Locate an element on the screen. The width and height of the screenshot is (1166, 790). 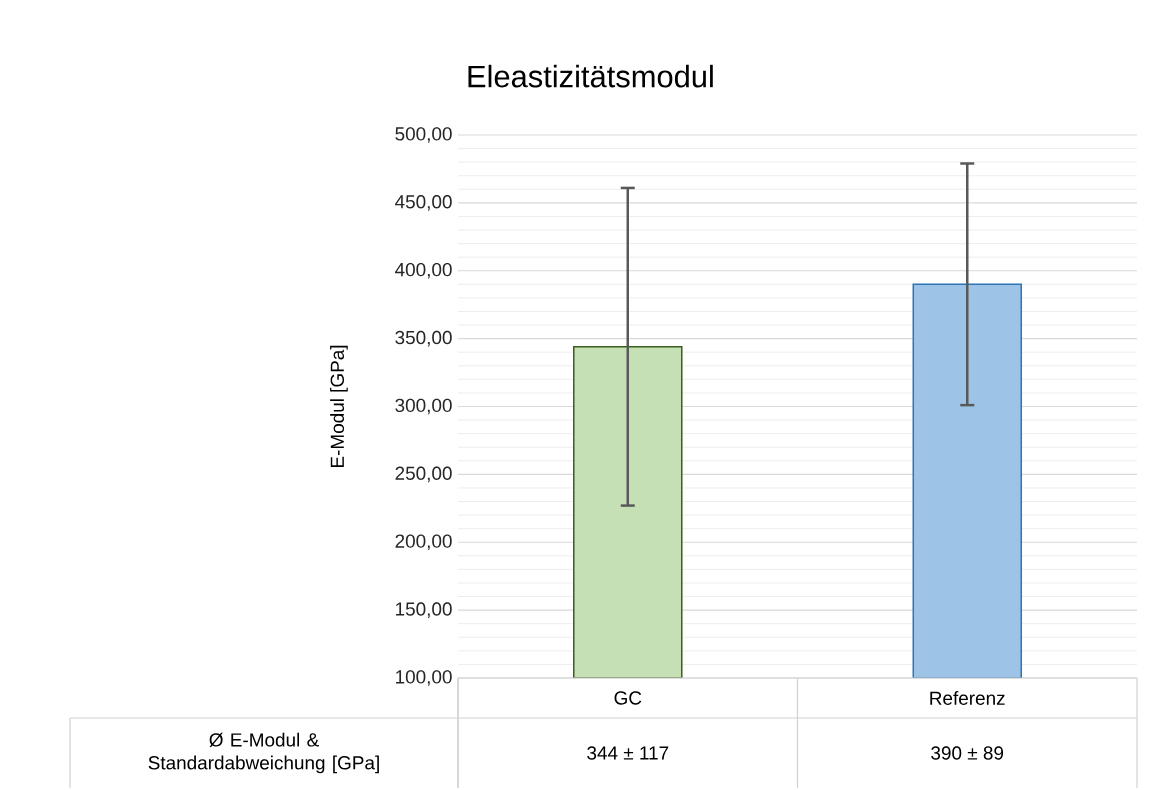
y-tick-label: 300,00 is located at coordinates (423, 406).